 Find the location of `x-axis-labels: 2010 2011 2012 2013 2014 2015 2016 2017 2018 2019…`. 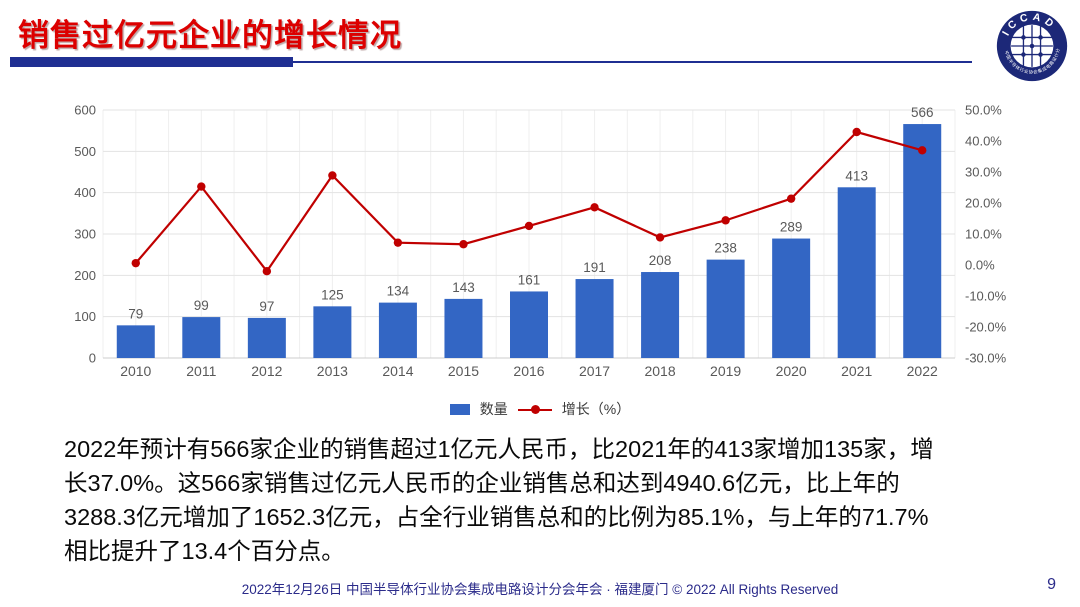

x-axis-labels: 2010 2011 2012 2013 2014 2015 2016 2017 2018 2019… is located at coordinates (529, 371).